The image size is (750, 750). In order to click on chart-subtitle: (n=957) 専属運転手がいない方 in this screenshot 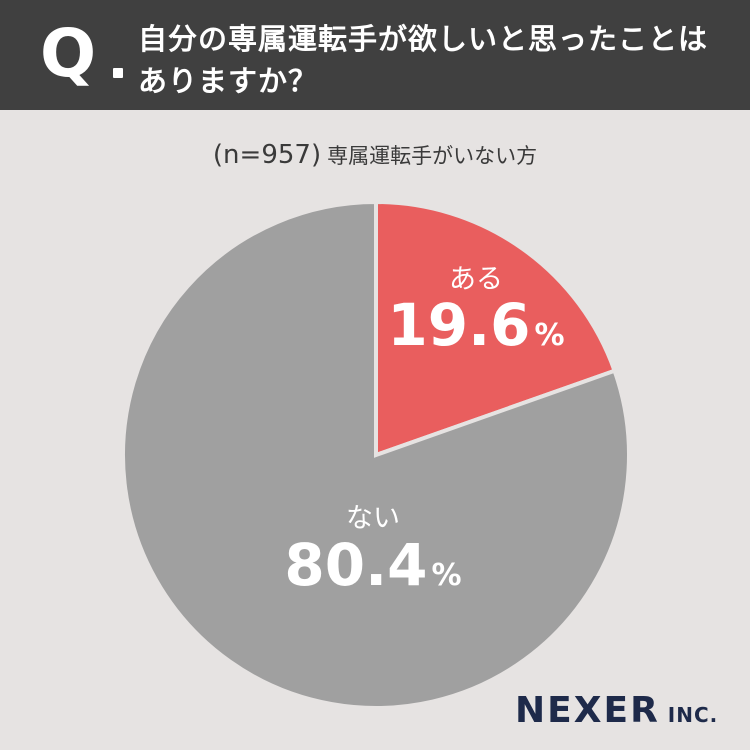, I will do `click(375, 155)`.